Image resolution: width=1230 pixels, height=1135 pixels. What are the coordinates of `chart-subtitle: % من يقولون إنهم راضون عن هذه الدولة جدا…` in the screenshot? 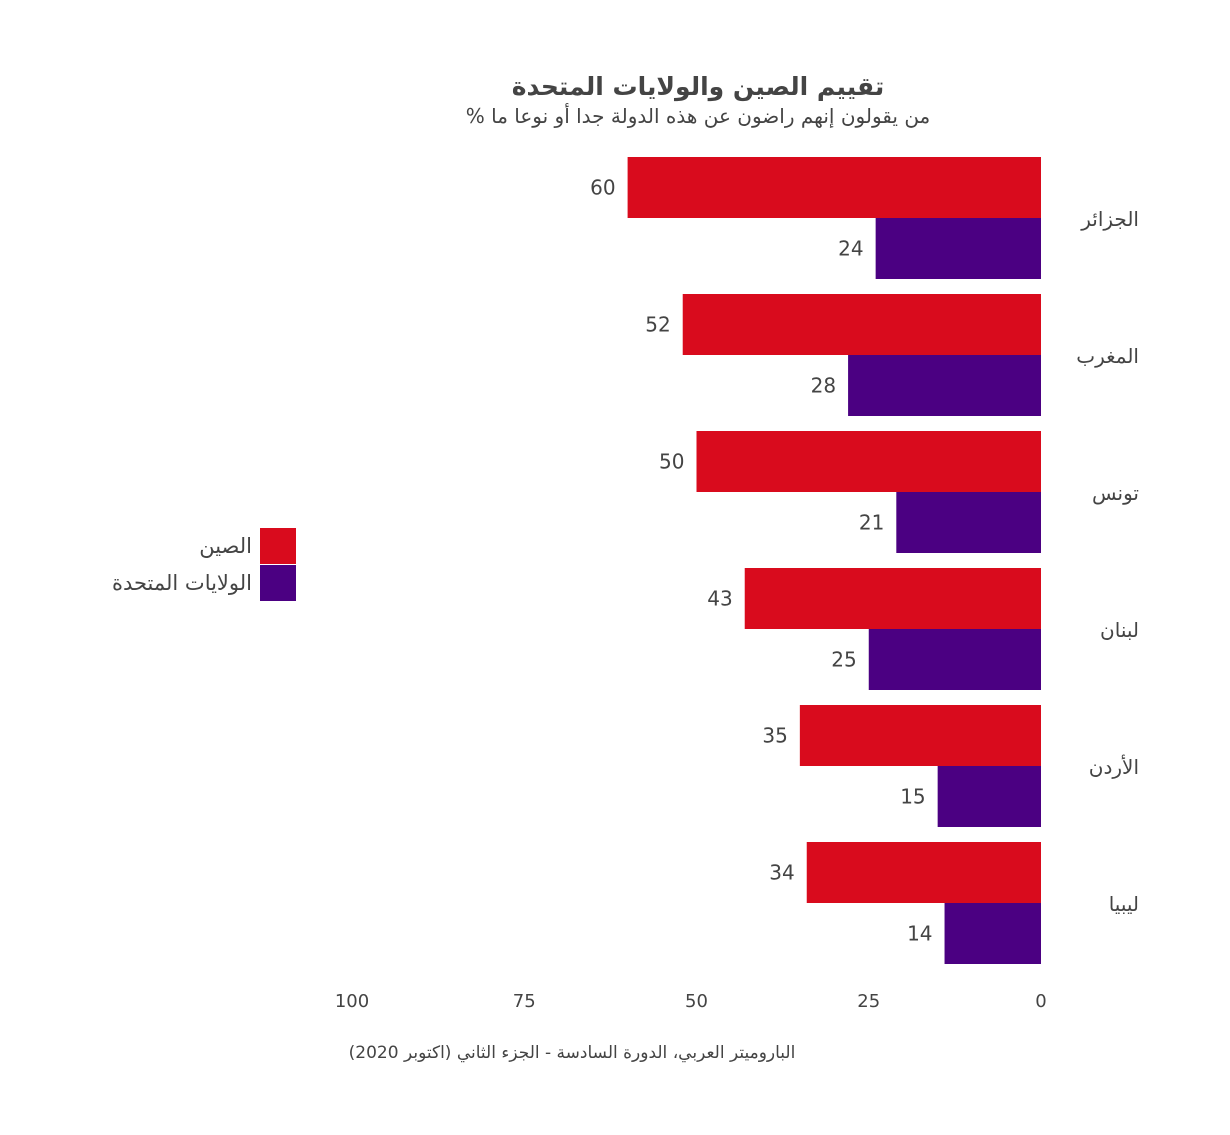 It's located at (698, 116).